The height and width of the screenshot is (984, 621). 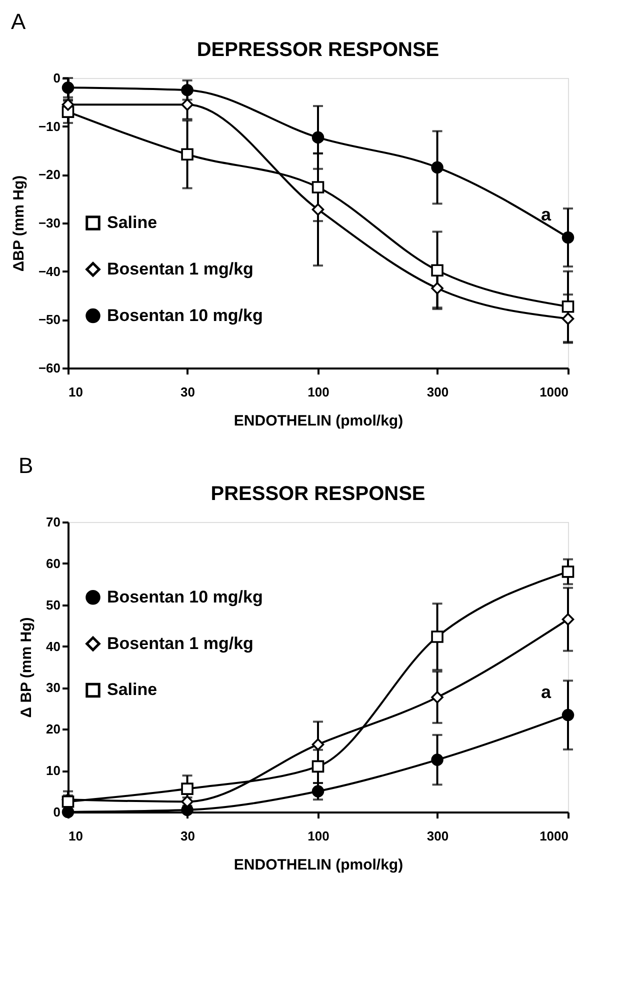 What do you see at coordinates (49, 320) in the screenshot?
I see `y-tick-label: −50` at bounding box center [49, 320].